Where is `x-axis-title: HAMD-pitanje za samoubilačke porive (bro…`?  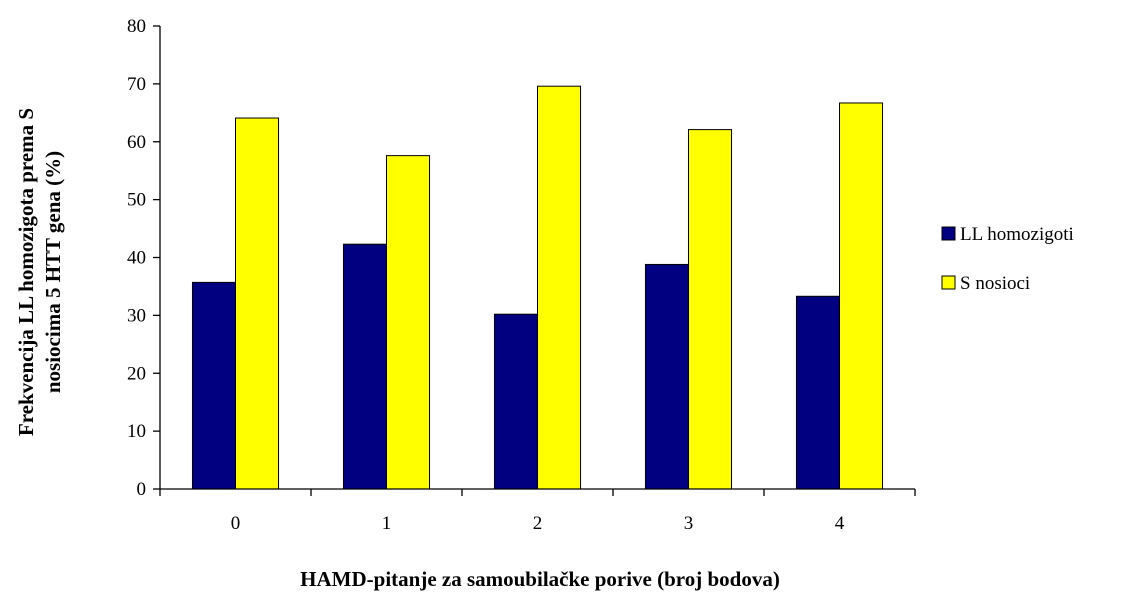
x-axis-title: HAMD-pitanje za samoubilačke porive (bro… is located at coordinates (540, 579).